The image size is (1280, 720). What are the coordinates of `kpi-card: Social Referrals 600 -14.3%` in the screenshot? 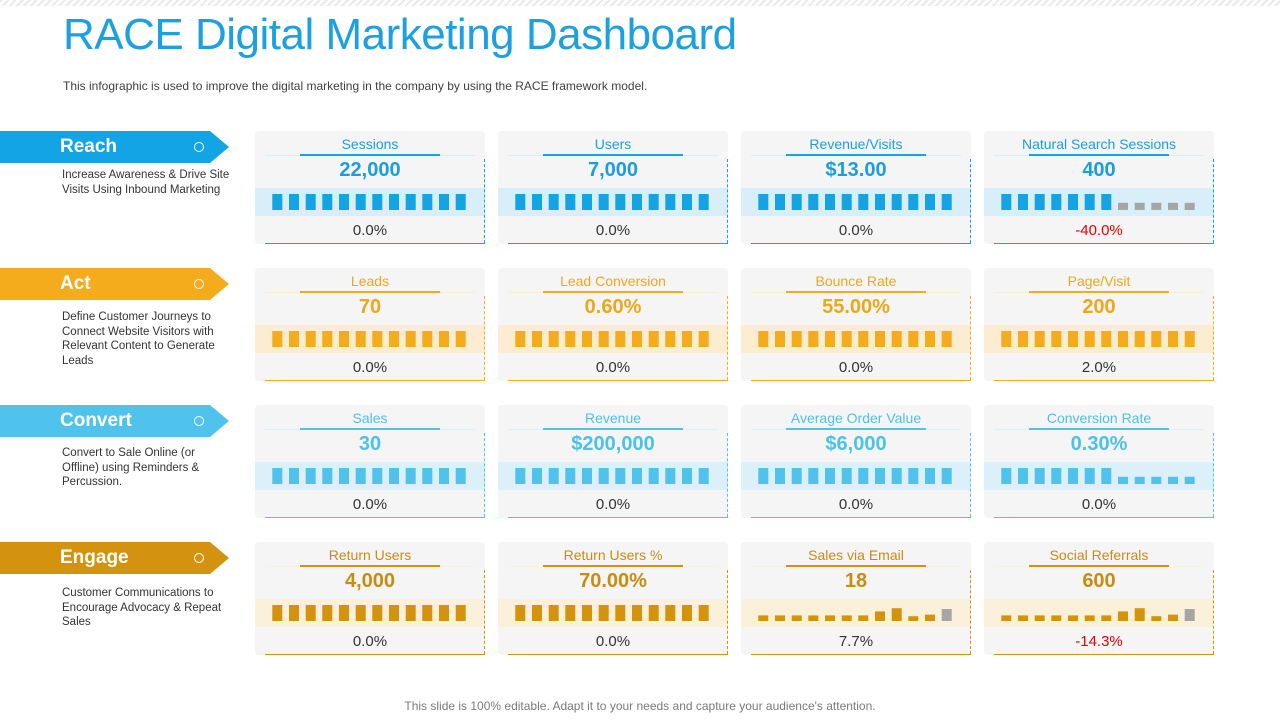 It's located at (1099, 598).